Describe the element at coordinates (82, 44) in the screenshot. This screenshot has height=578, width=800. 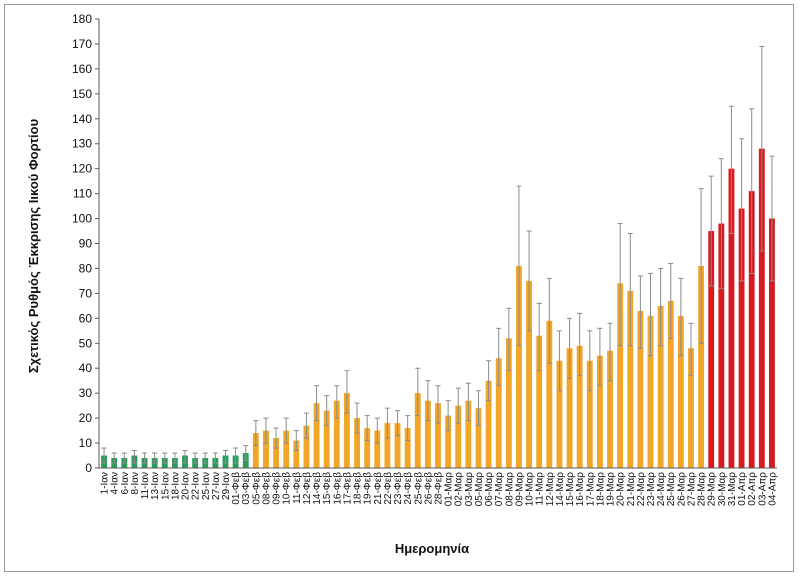
I see `y-tick-label: 170` at that location.